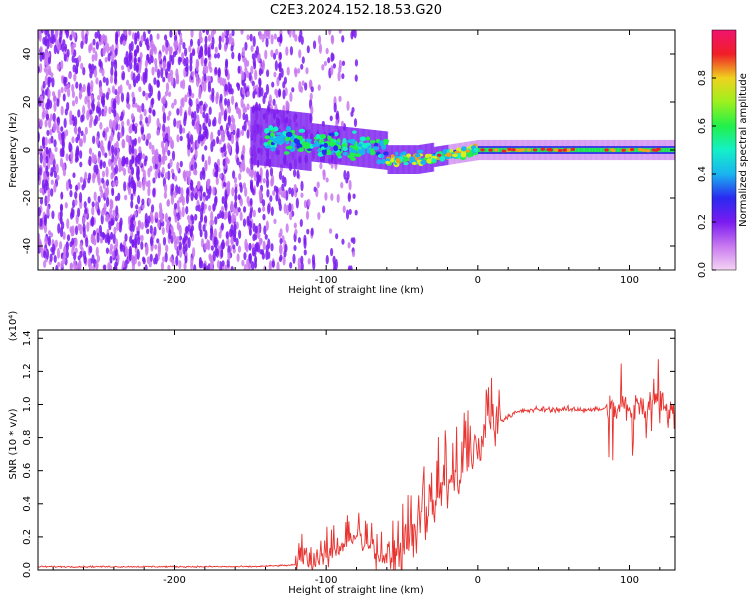  Describe the element at coordinates (326, 280) in the screenshot. I see `x-tick-label: -100` at that location.